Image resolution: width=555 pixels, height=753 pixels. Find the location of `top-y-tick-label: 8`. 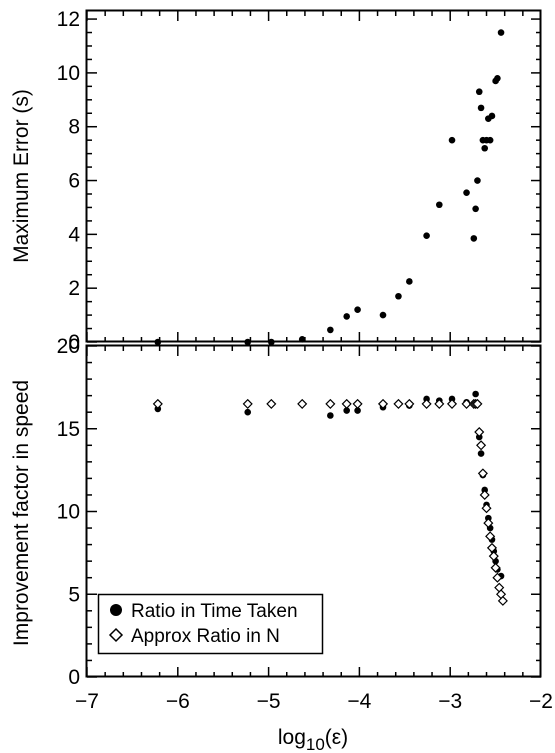

top-y-tick-label: 8 is located at coordinates (74, 127).